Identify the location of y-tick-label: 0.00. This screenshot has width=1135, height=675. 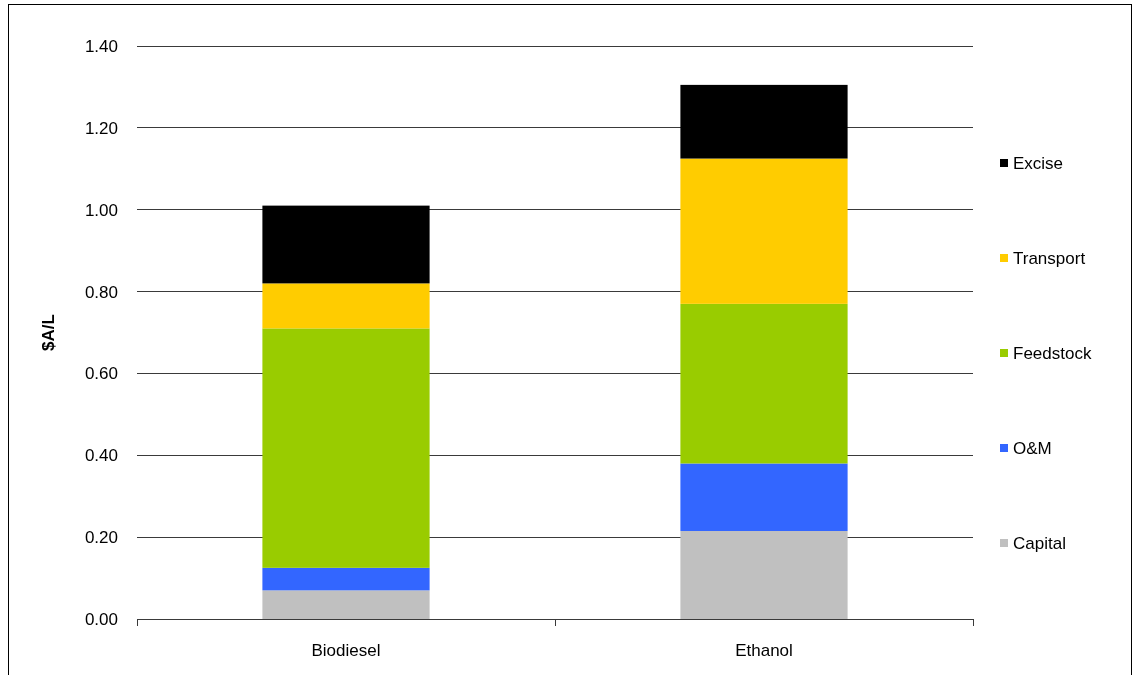
(101, 619).